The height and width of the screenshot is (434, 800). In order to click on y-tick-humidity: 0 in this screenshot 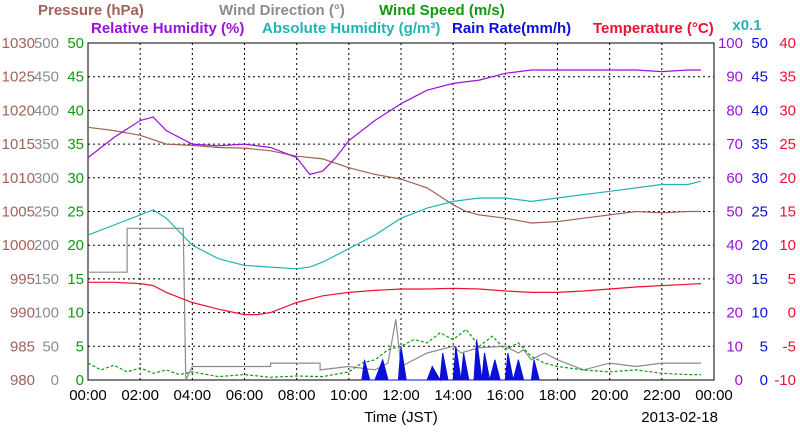, I will do `click(739, 380)`.